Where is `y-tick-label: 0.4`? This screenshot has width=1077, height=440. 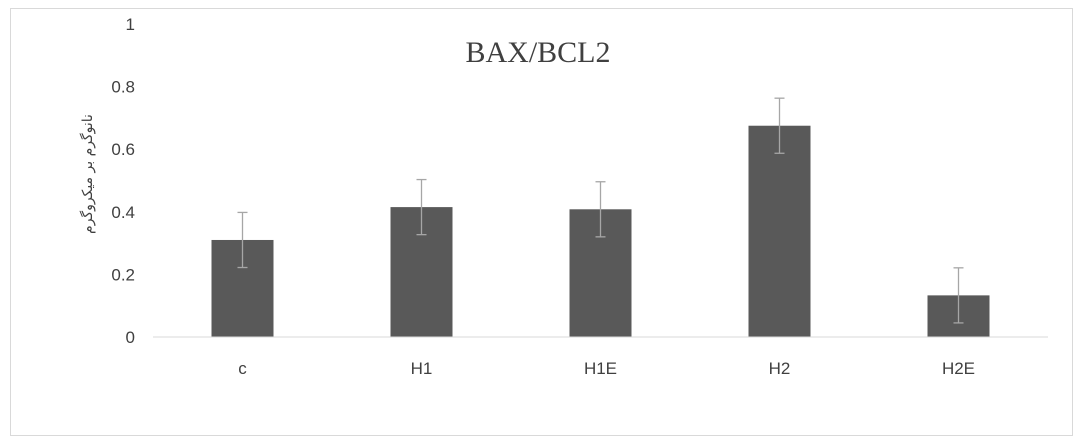
y-tick-label: 0.4 is located at coordinates (123, 212).